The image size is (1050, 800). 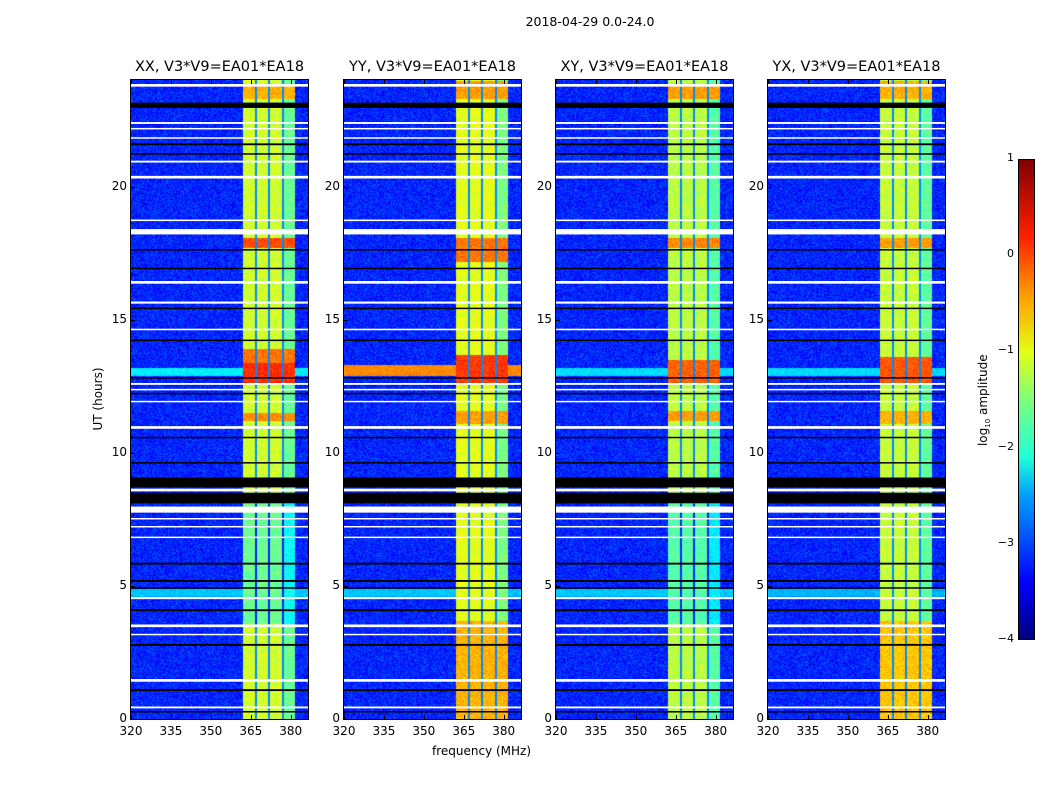 What do you see at coordinates (98, 399) in the screenshot?
I see `y-axis-label: UT (hours)` at bounding box center [98, 399].